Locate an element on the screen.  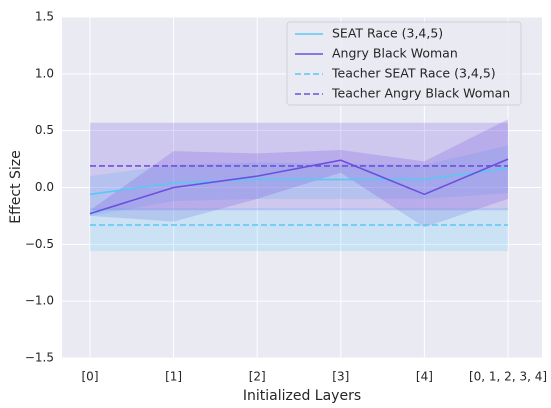
legend-label: Angry Black Woman is located at coordinates (395, 53).